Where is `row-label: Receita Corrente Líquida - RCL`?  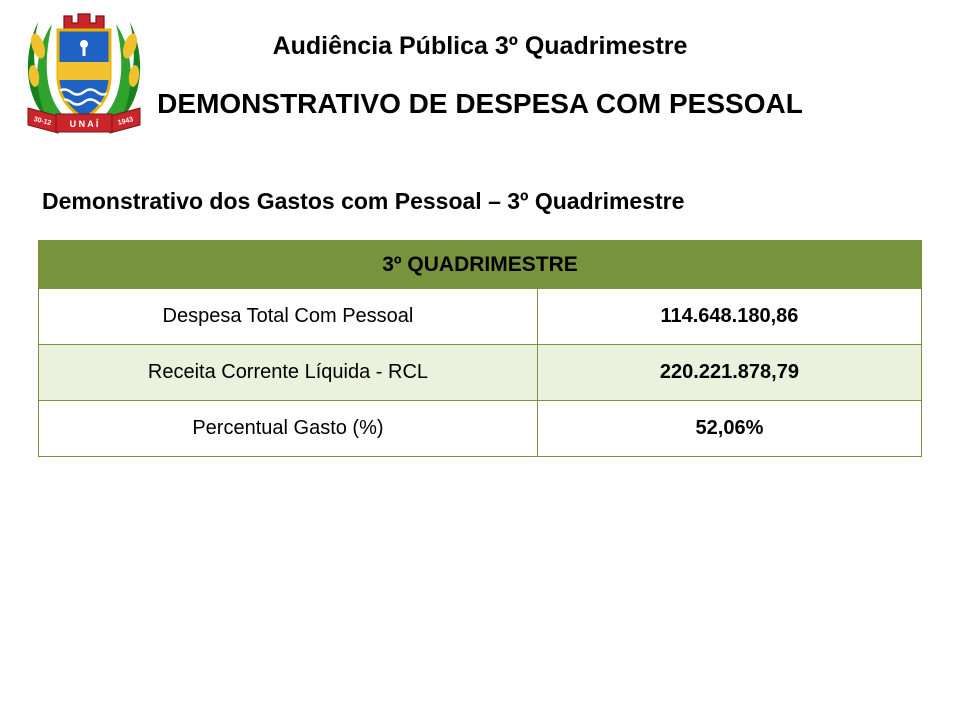
row-label: Receita Corrente Líquida - RCL is located at coordinates (288, 372).